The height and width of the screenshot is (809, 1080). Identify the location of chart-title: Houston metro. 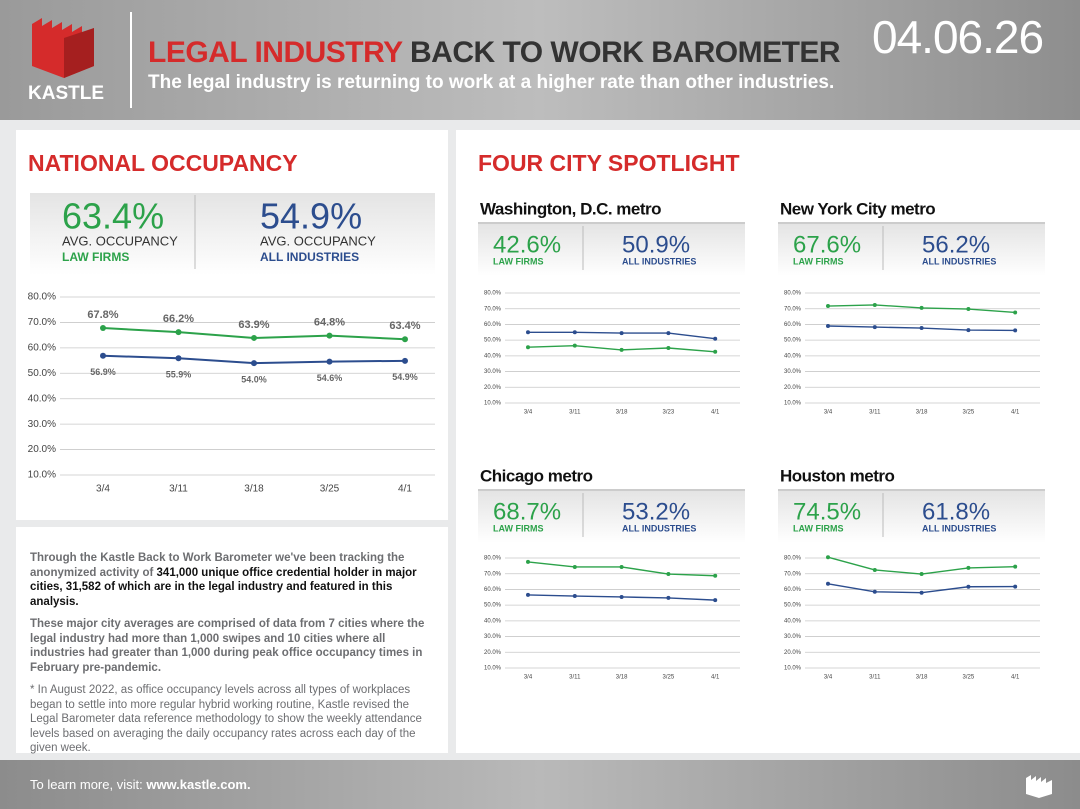
(837, 475).